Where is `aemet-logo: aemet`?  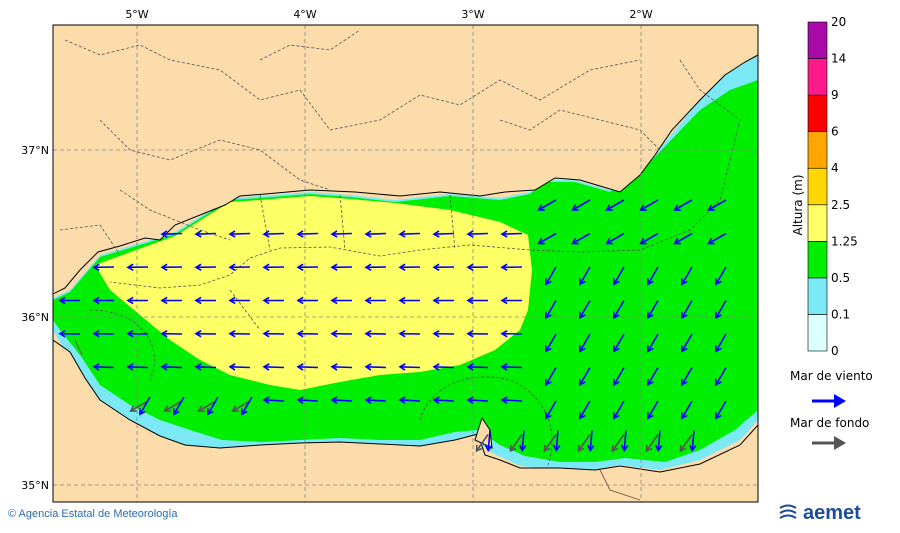
aemet-logo: aemet is located at coordinates (819, 513).